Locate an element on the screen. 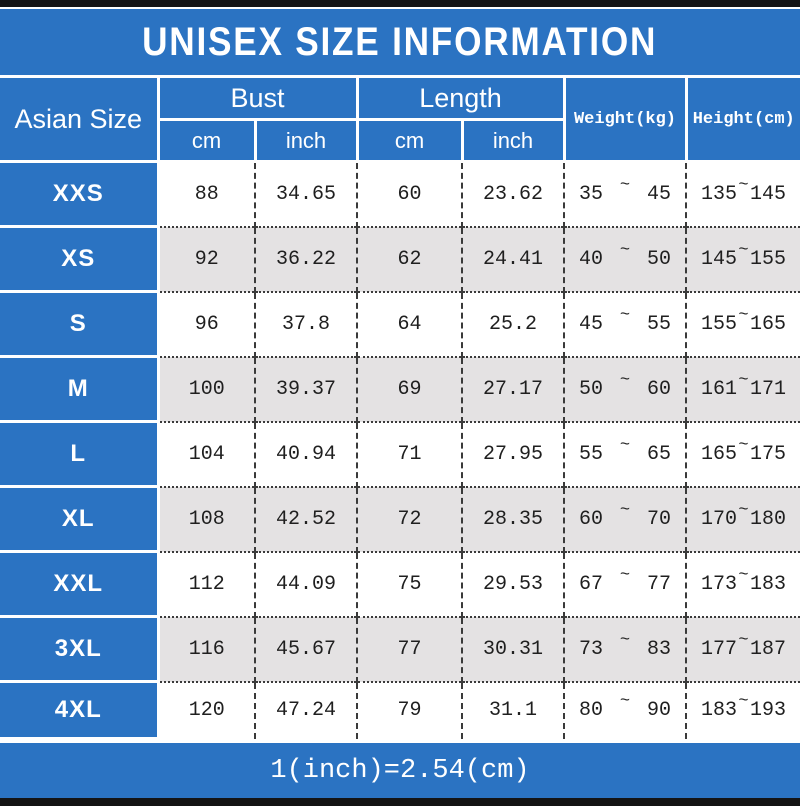 The image size is (800, 806). bust-inch-value: 44.09 is located at coordinates (305, 584).